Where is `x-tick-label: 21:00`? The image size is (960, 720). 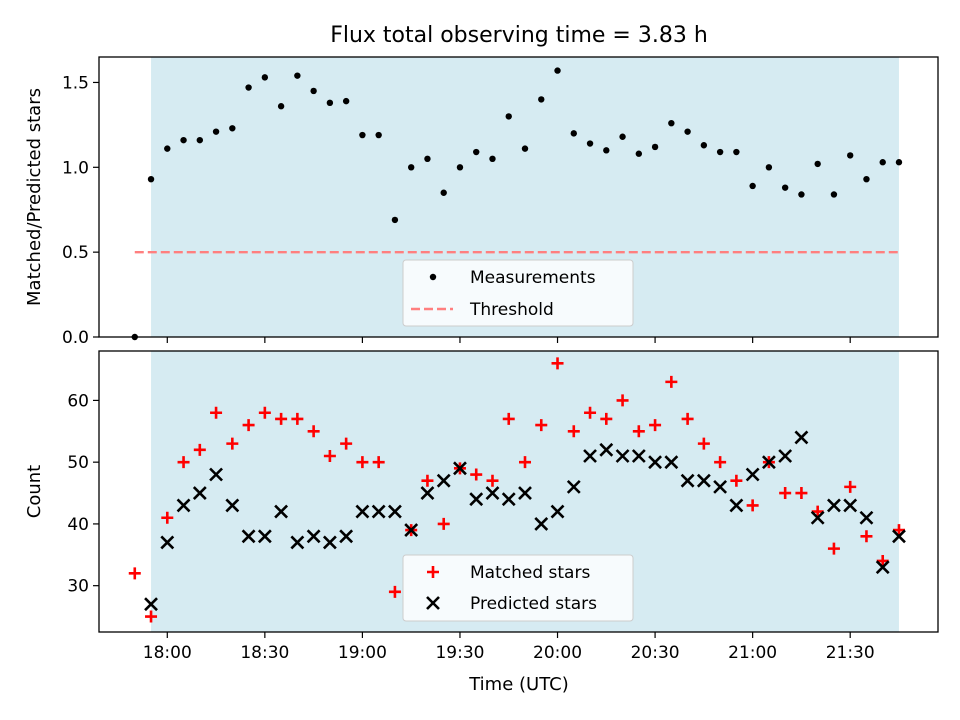
x-tick-label: 21:00 is located at coordinates (752, 653).